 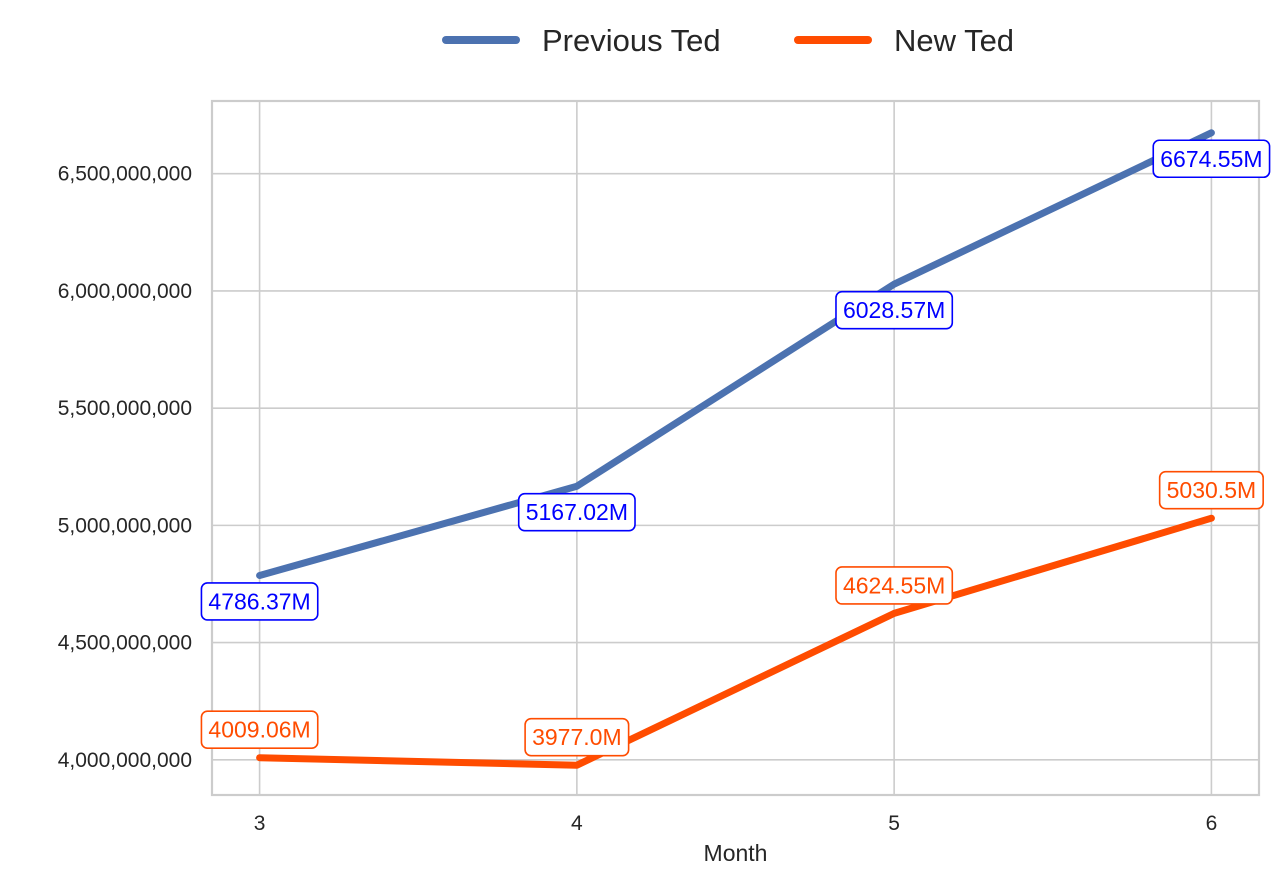 I want to click on y-tick-label: 4,000,000,000, so click(x=125, y=760).